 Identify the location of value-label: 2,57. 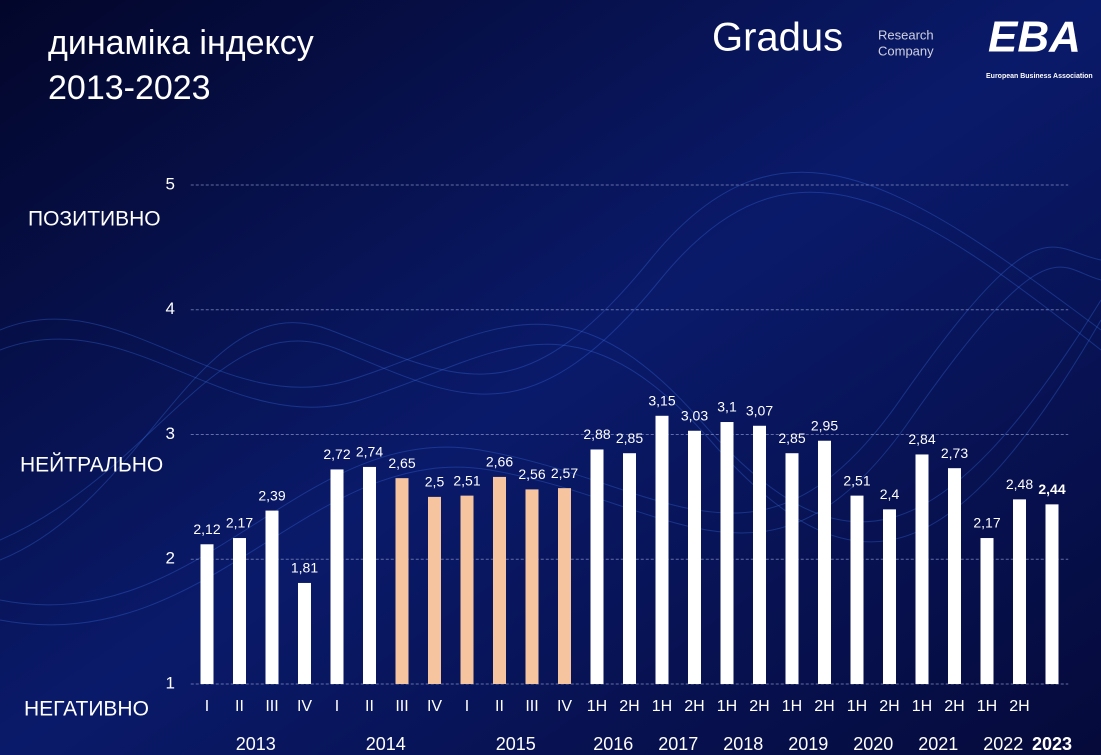
(564, 473).